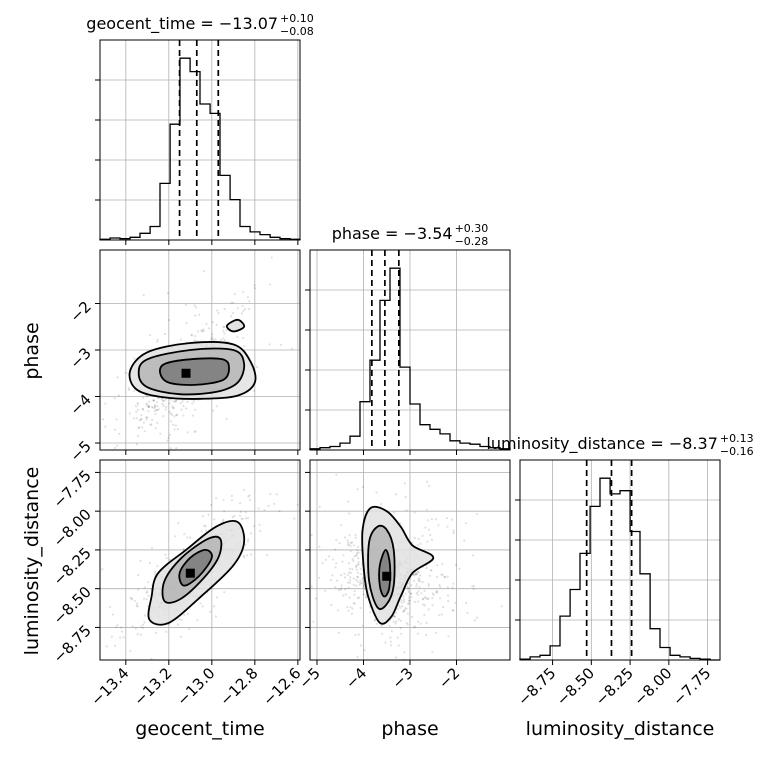 The width and height of the screenshot is (760, 760). Describe the element at coordinates (199, 25) in the screenshot. I see `panel-title: geocent_time = −13.07 +0.10−0.08` at that location.